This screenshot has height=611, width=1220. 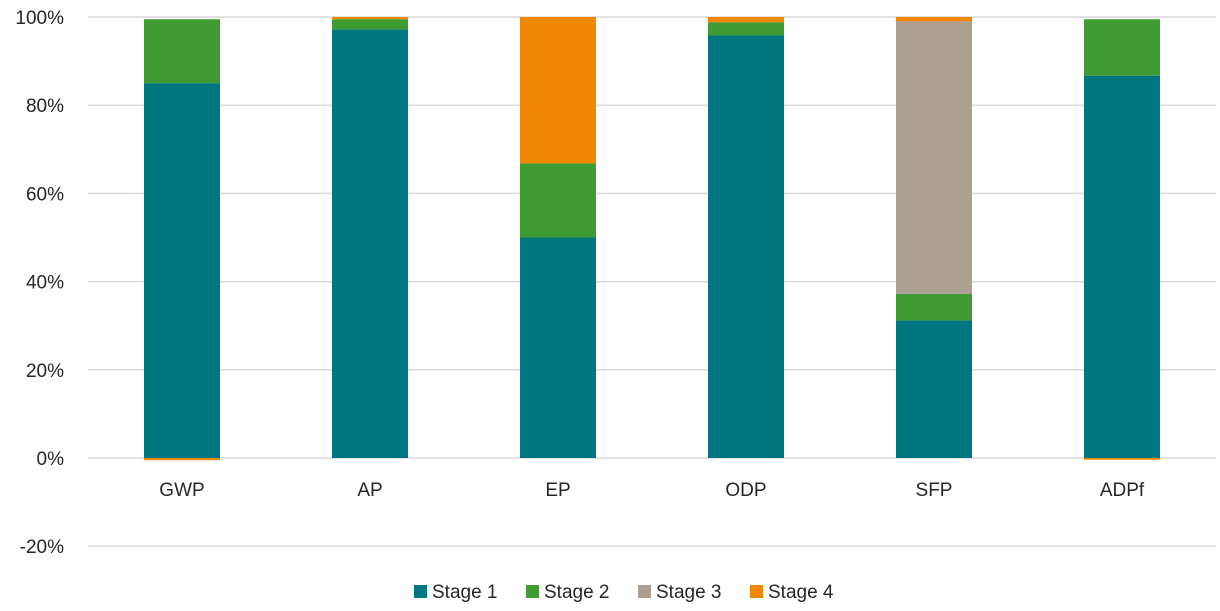 I want to click on y-tick-label: 100%, so click(x=39, y=18).